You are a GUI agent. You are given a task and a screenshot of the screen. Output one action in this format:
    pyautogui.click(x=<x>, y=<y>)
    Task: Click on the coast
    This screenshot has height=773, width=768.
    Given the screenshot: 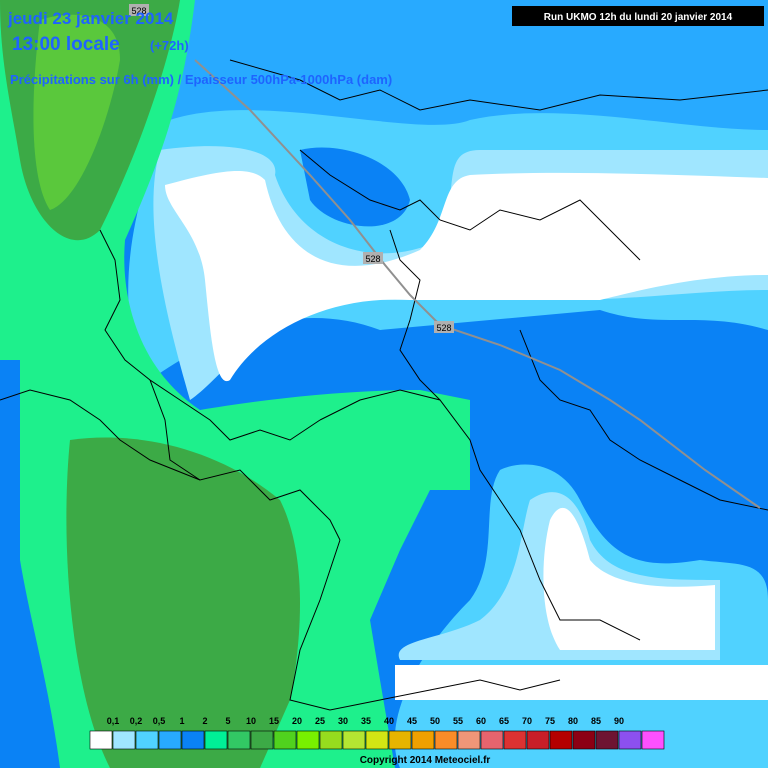 What is the action you would take?
    pyautogui.click(x=498, y=85)
    